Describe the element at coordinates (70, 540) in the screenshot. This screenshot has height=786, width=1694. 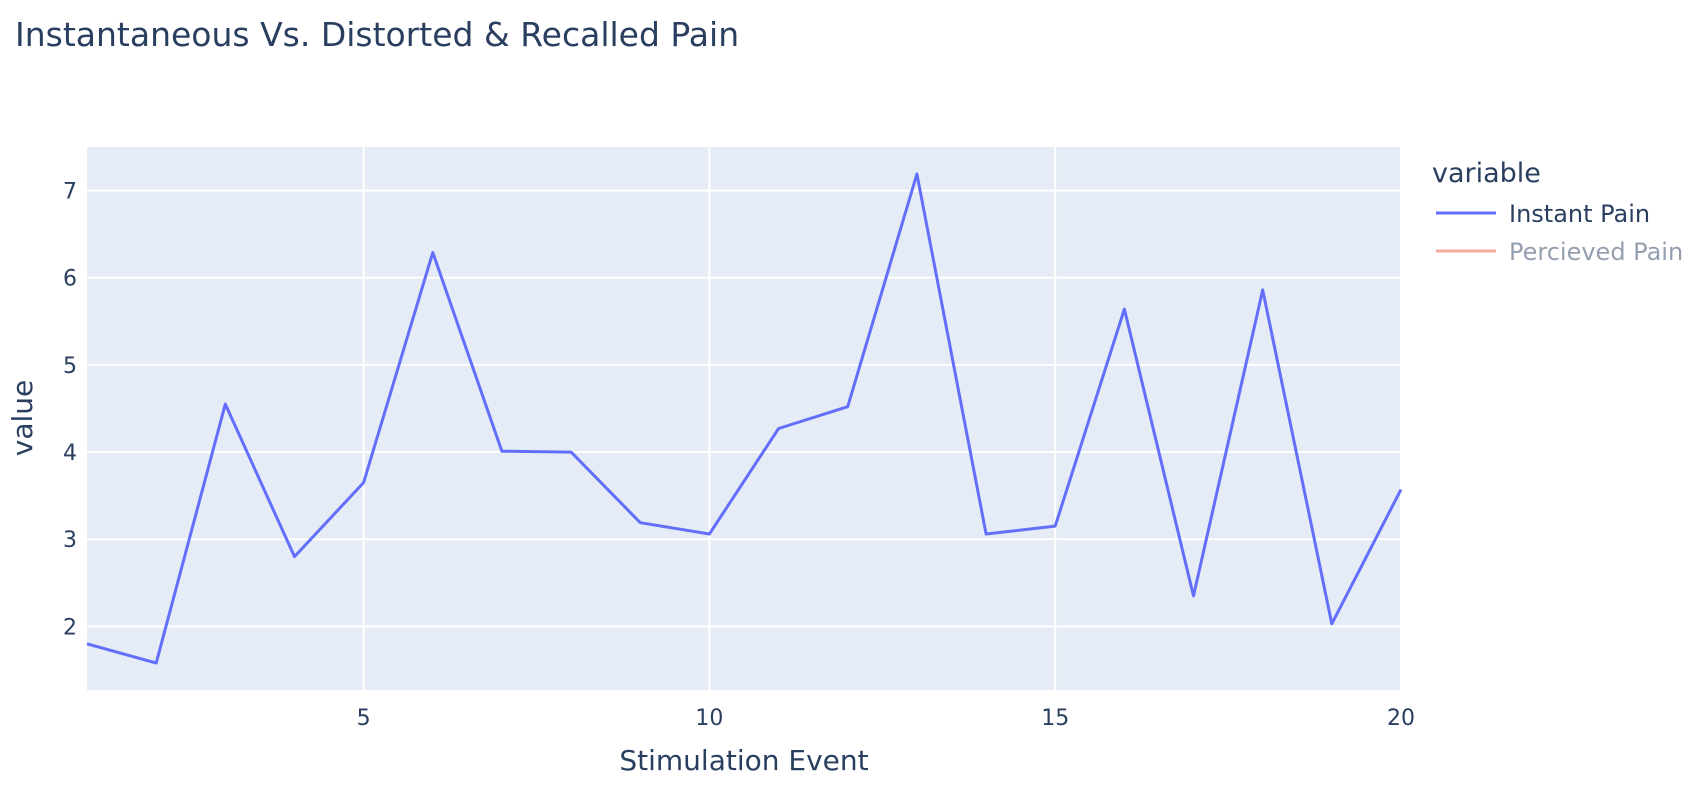
I see `y-tick-label: 3` at that location.